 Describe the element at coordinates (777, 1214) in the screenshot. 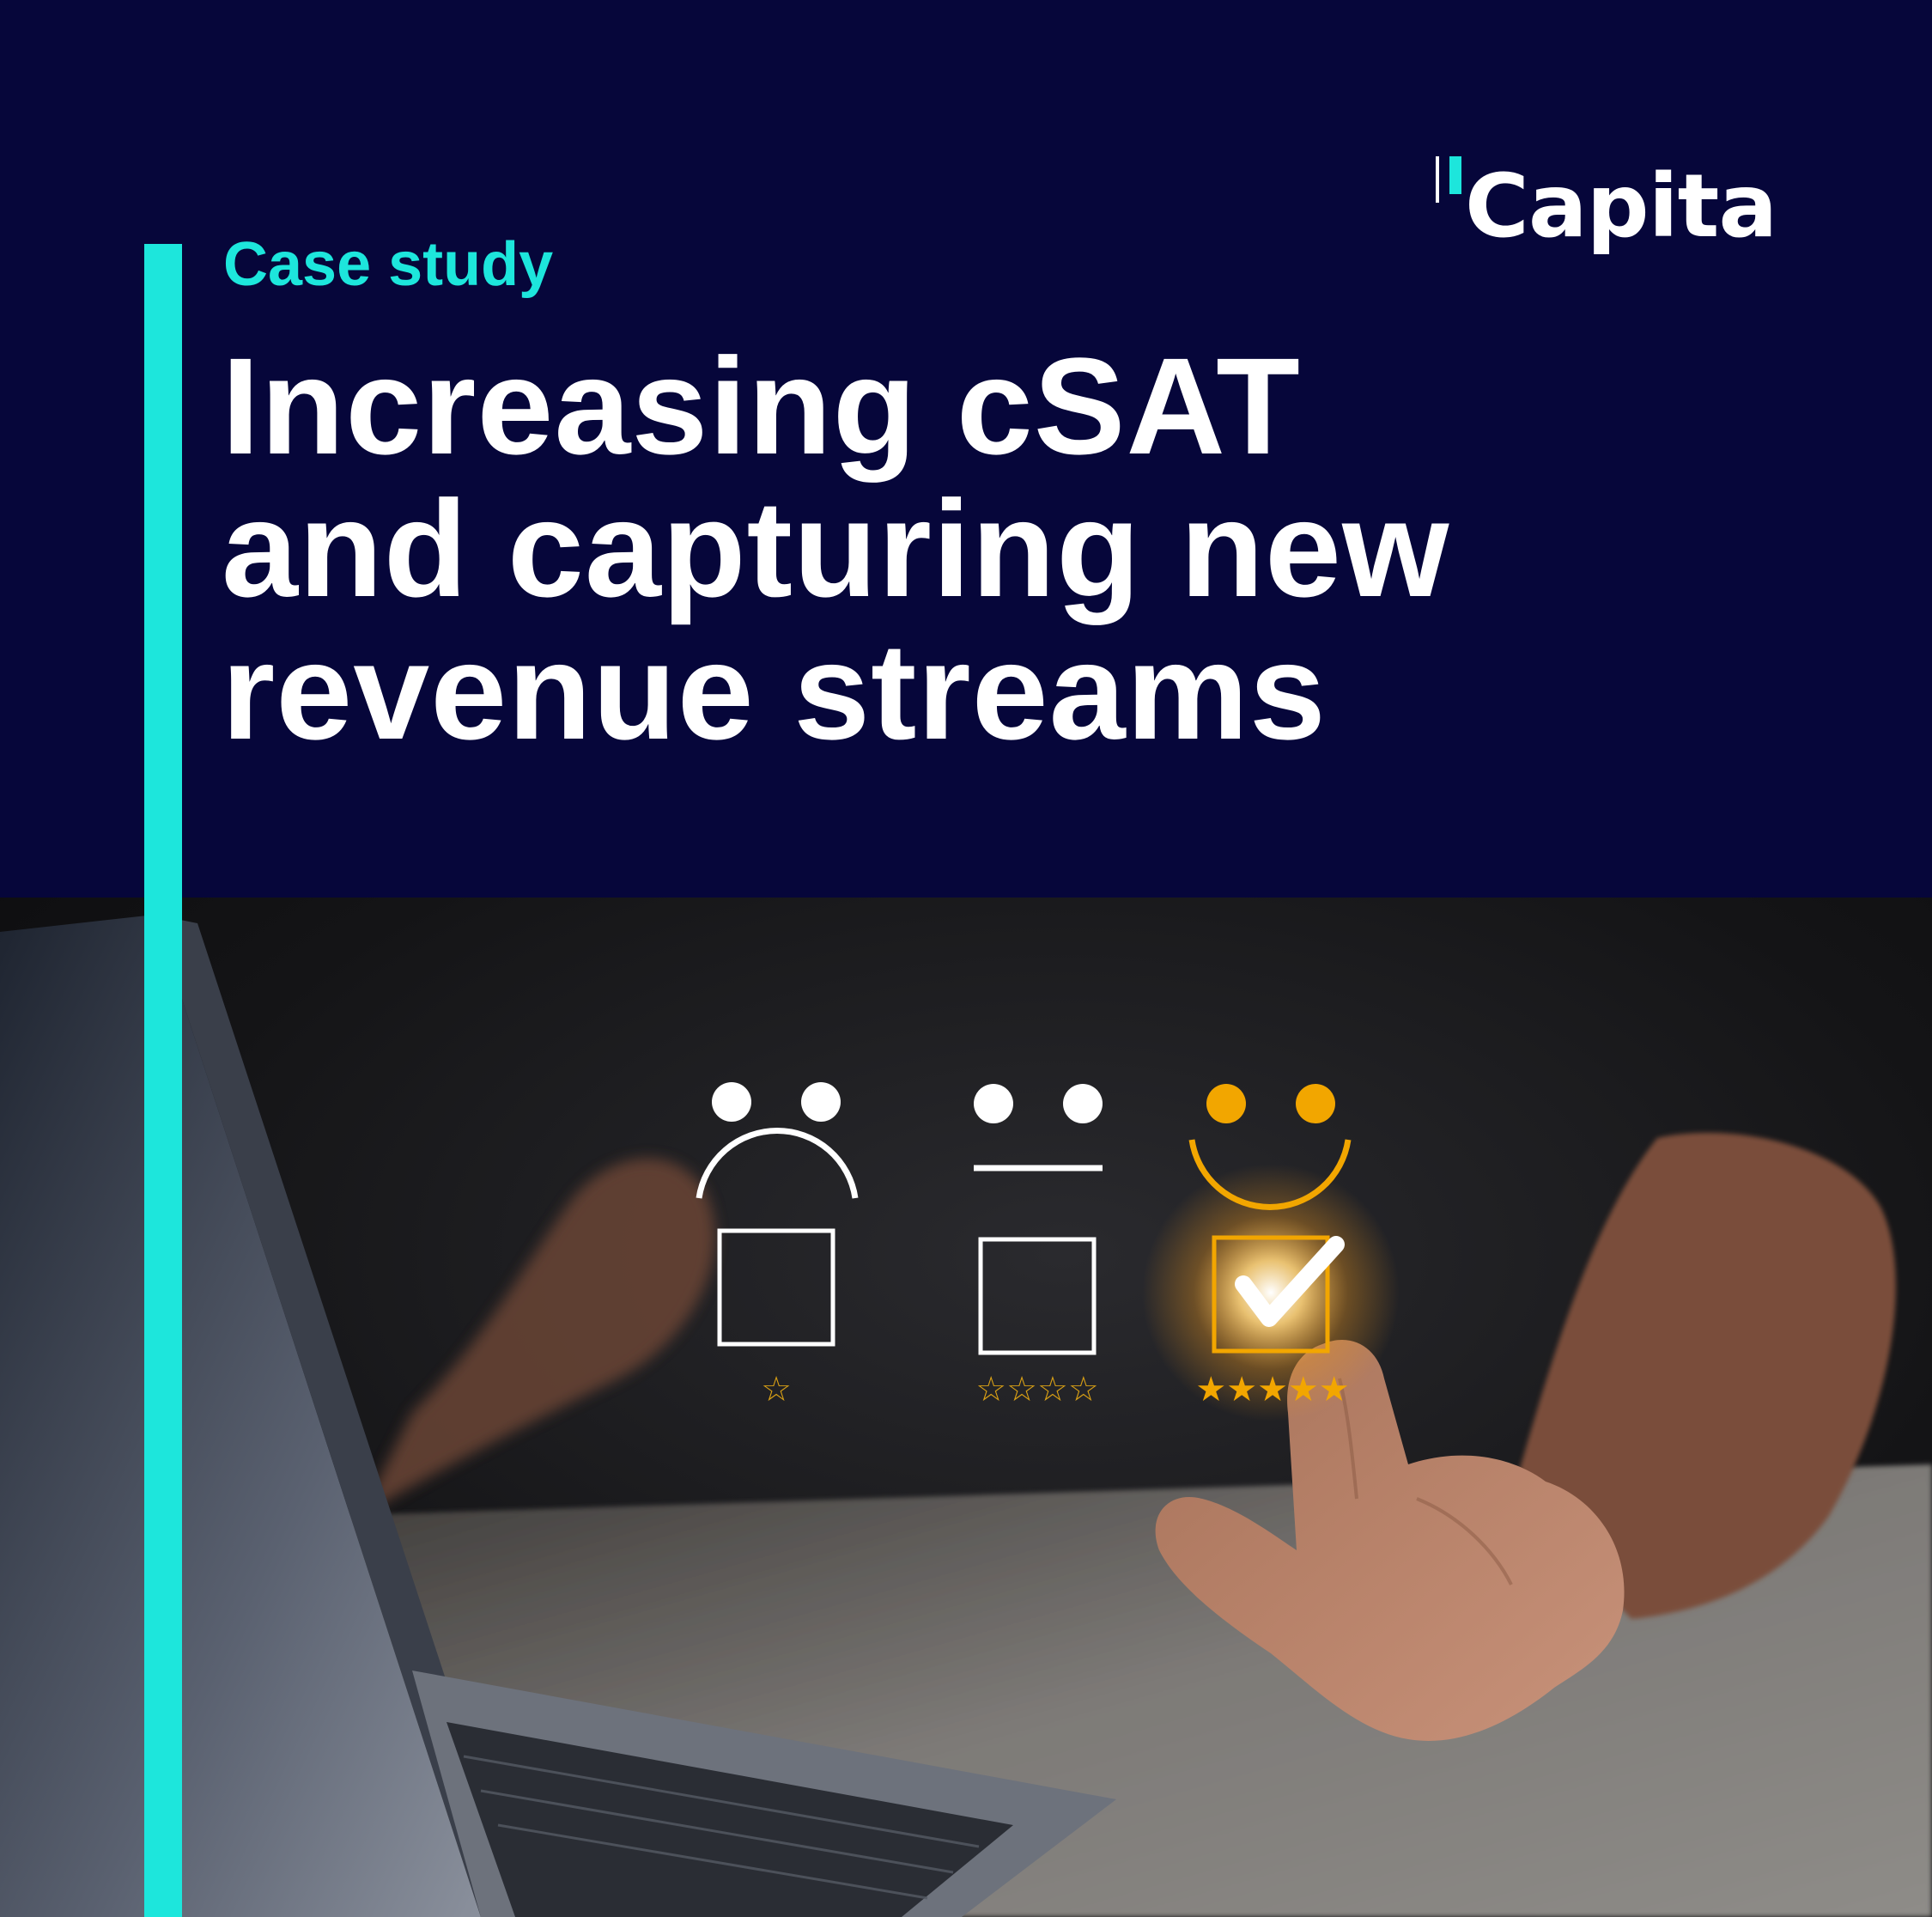

I see `rating-option-sad` at that location.